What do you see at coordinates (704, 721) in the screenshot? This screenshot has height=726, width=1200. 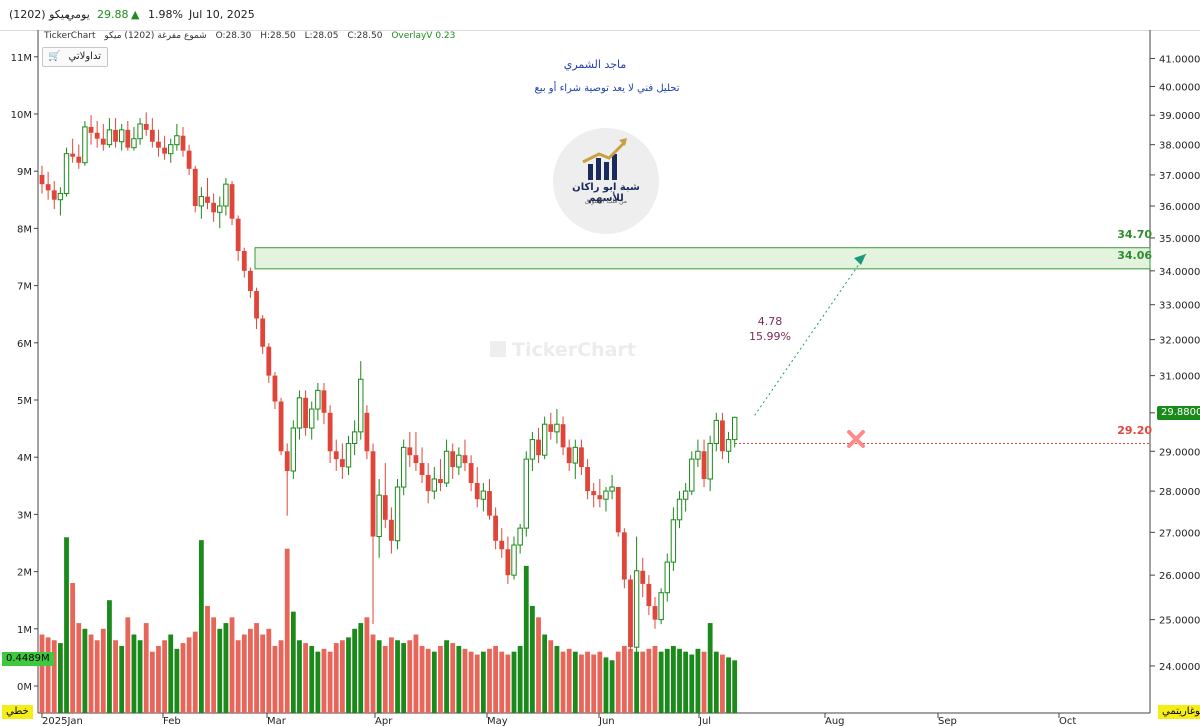 I see `time-tick-label: Jul` at bounding box center [704, 721].